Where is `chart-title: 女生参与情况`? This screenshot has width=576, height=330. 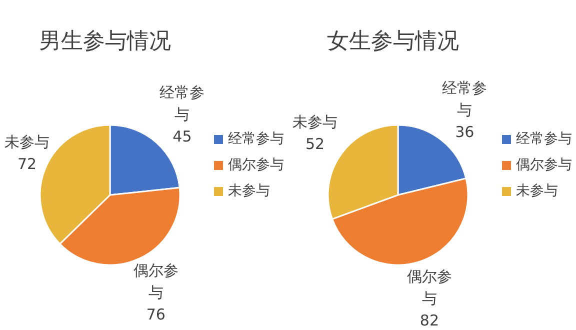
chart-title: 女生参与情况 is located at coordinates (393, 42).